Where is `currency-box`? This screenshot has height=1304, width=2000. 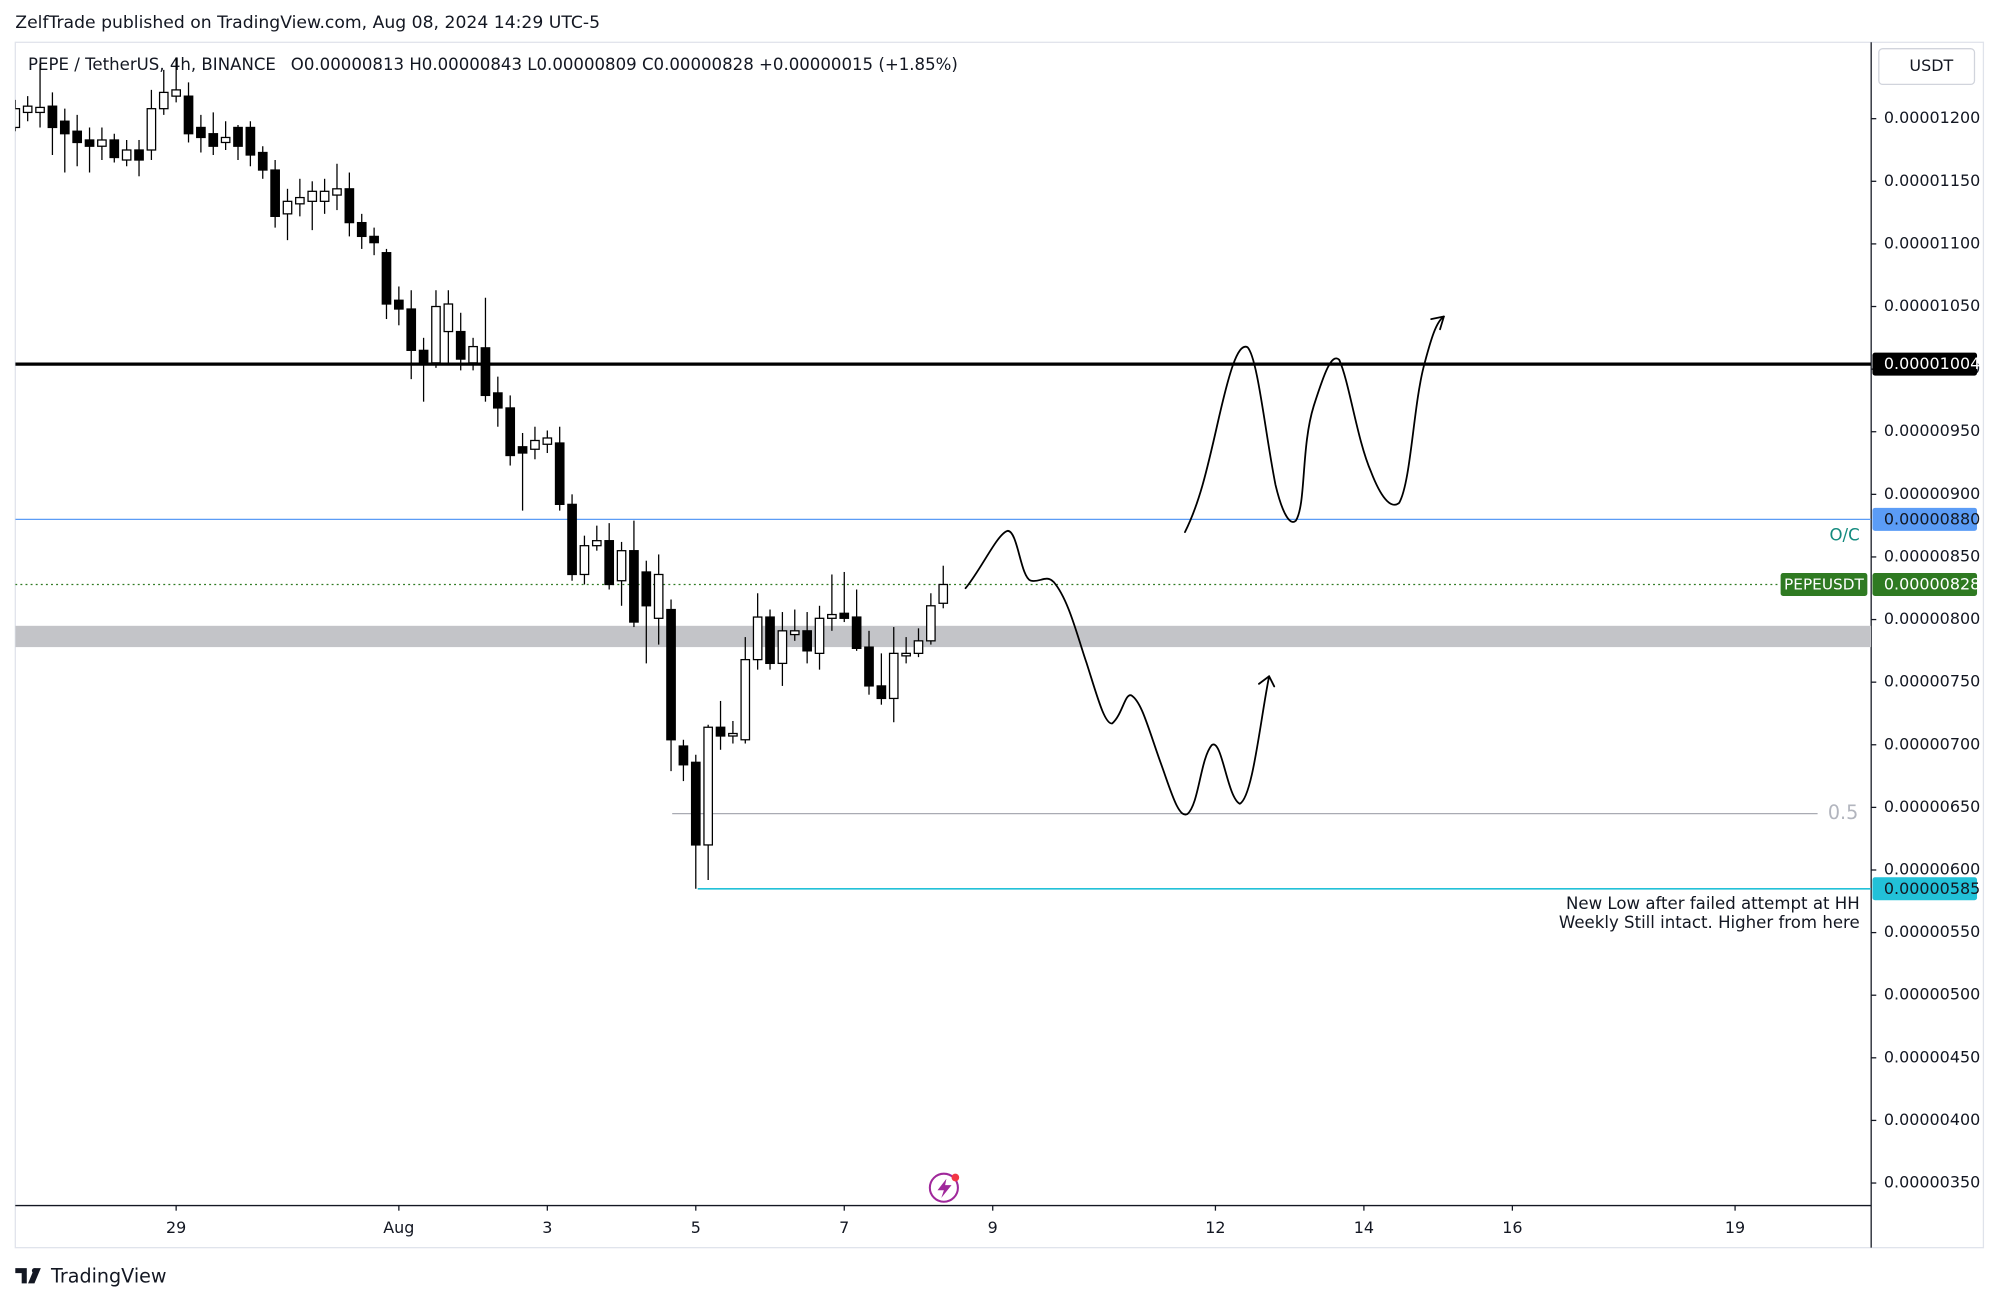 currency-box is located at coordinates (1927, 67).